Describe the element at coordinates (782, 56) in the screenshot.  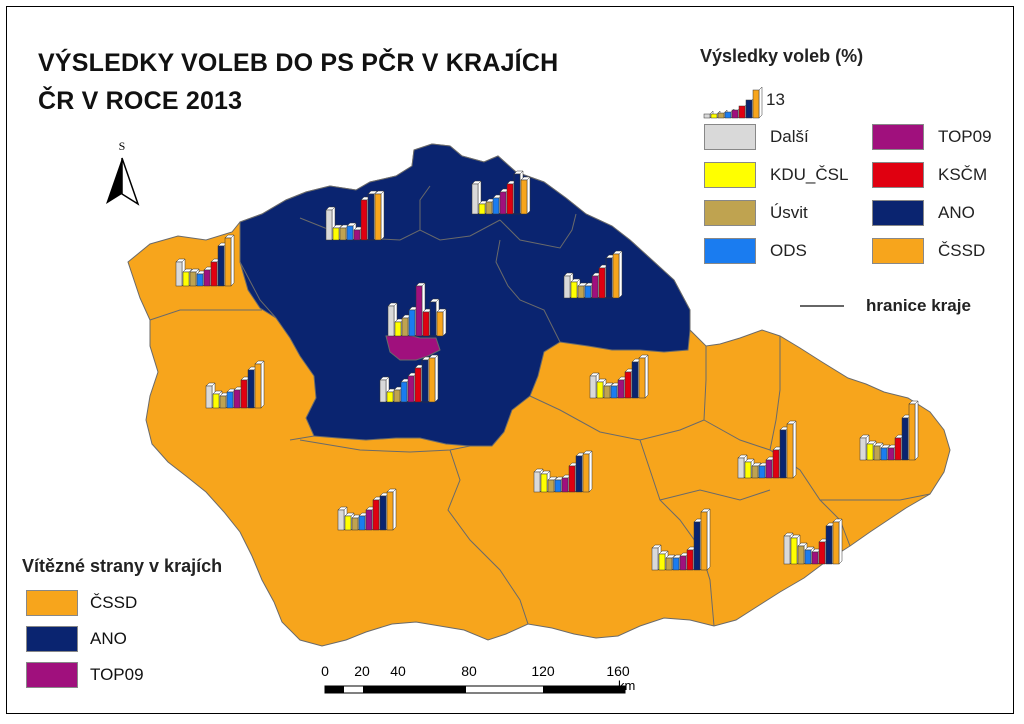
I see `results-legend-title: Výsledky voleb (%)` at that location.